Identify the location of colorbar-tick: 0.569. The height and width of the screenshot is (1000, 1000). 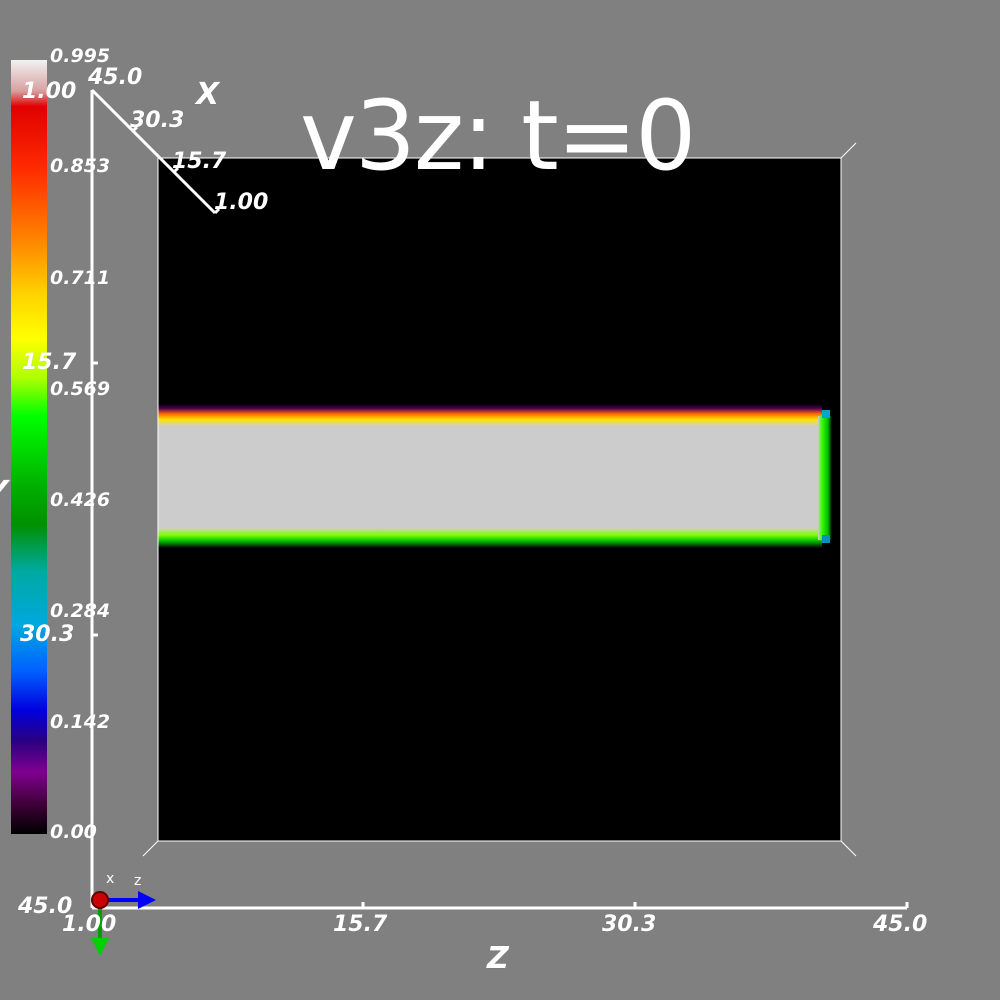
(80, 389).